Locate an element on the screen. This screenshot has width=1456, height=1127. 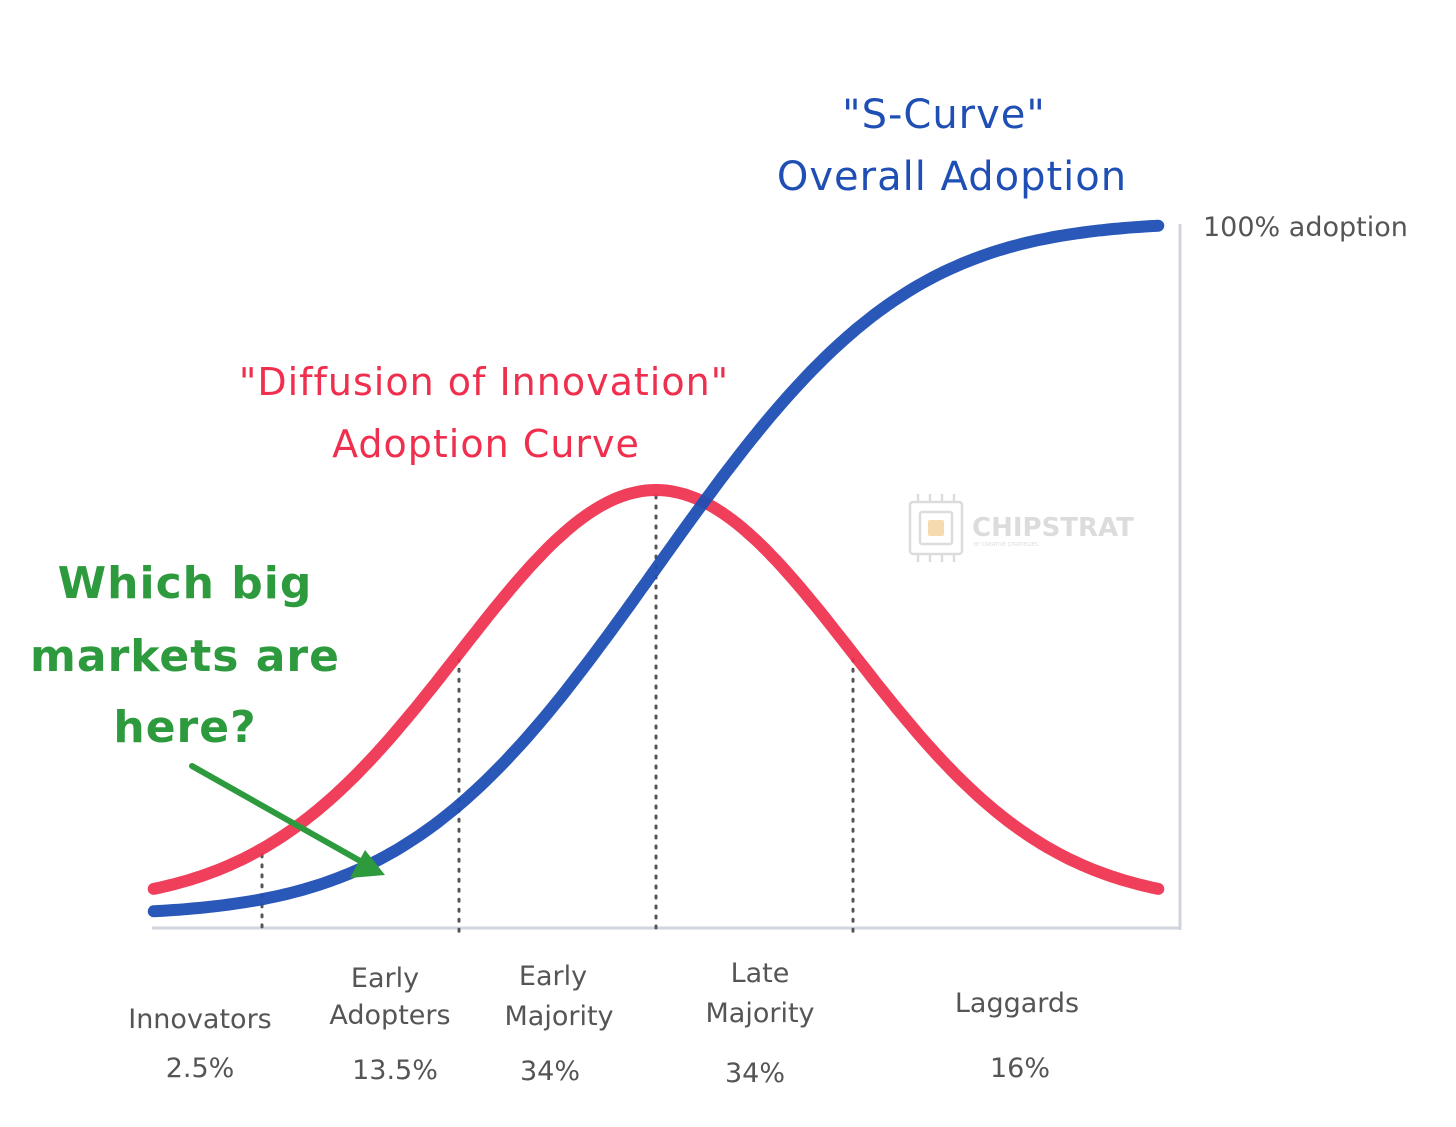
segment-share-innovators: 2.5% is located at coordinates (200, 1068).